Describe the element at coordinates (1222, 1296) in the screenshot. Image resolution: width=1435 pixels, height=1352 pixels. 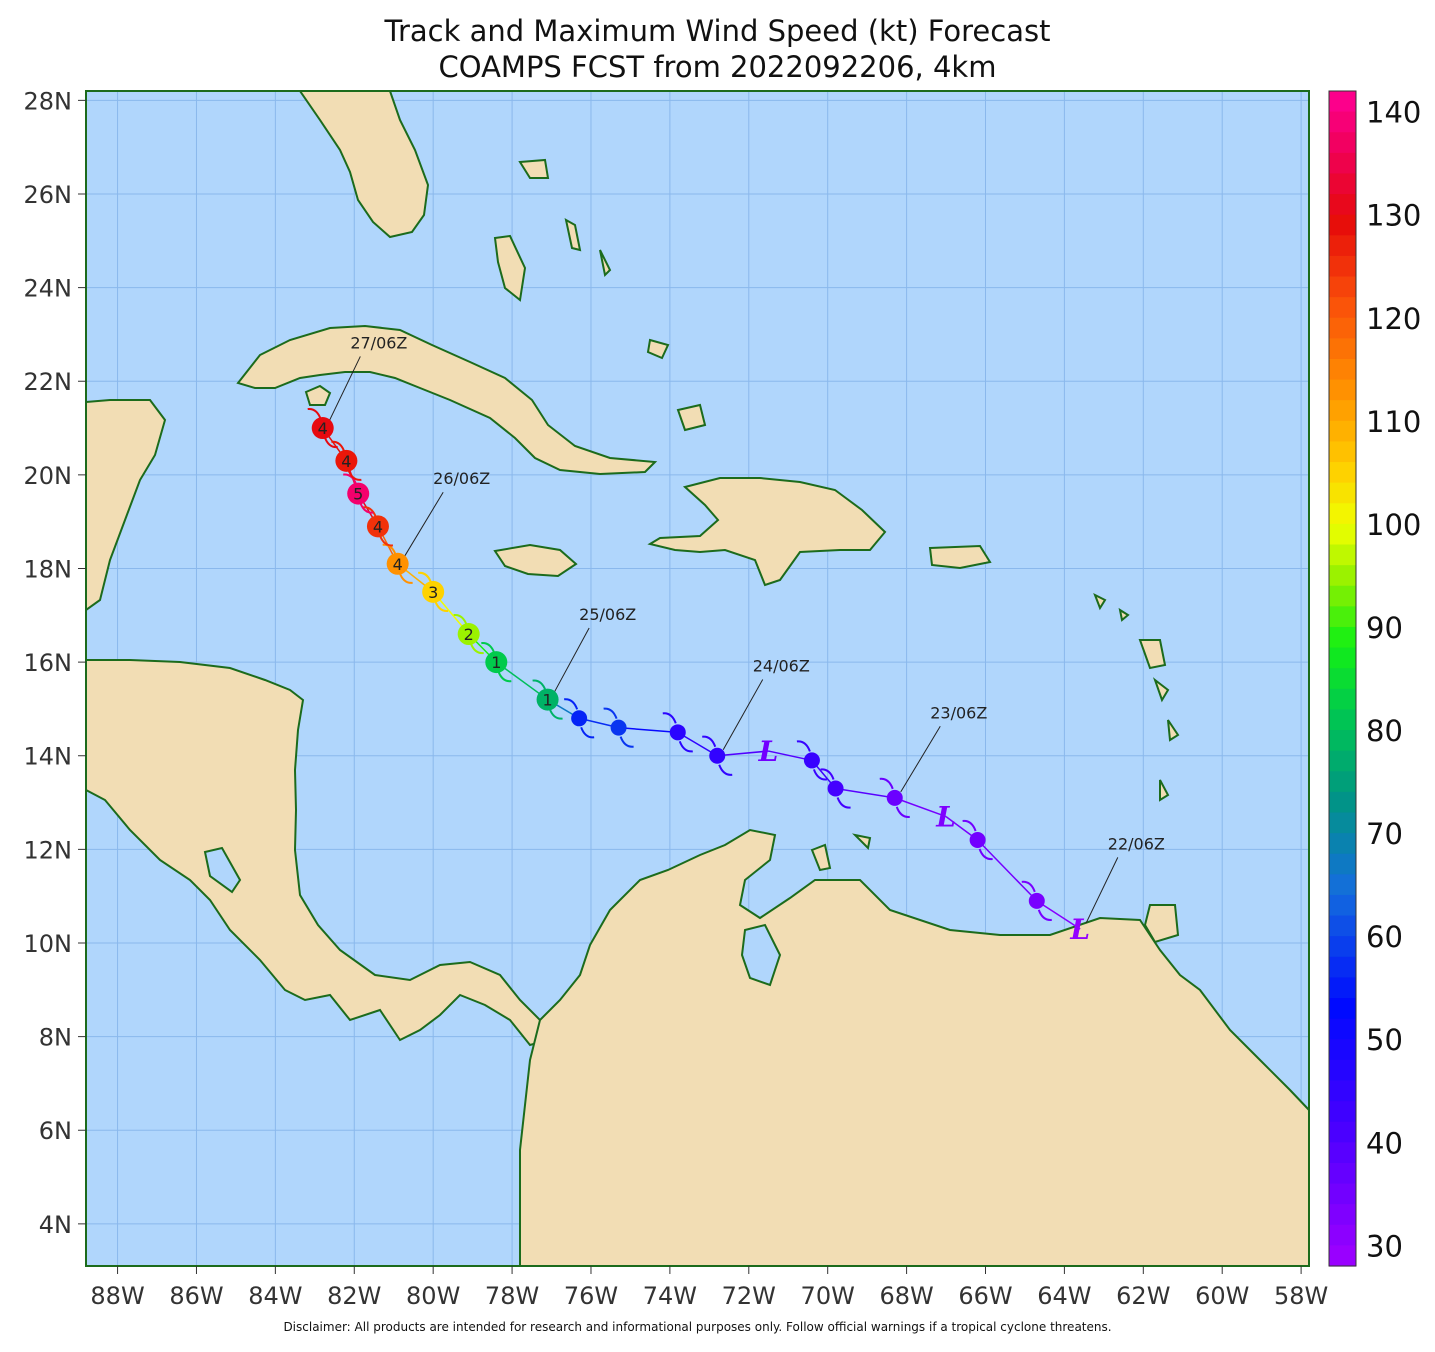
I see `lon-tick-label: 60W` at that location.